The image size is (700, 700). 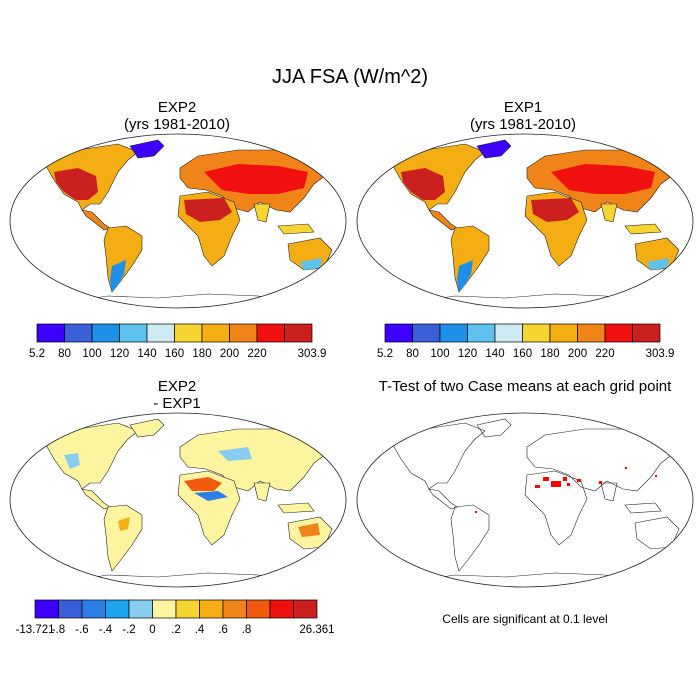 What do you see at coordinates (549, 354) in the screenshot?
I see `colorbar-tick-label: 180` at bounding box center [549, 354].